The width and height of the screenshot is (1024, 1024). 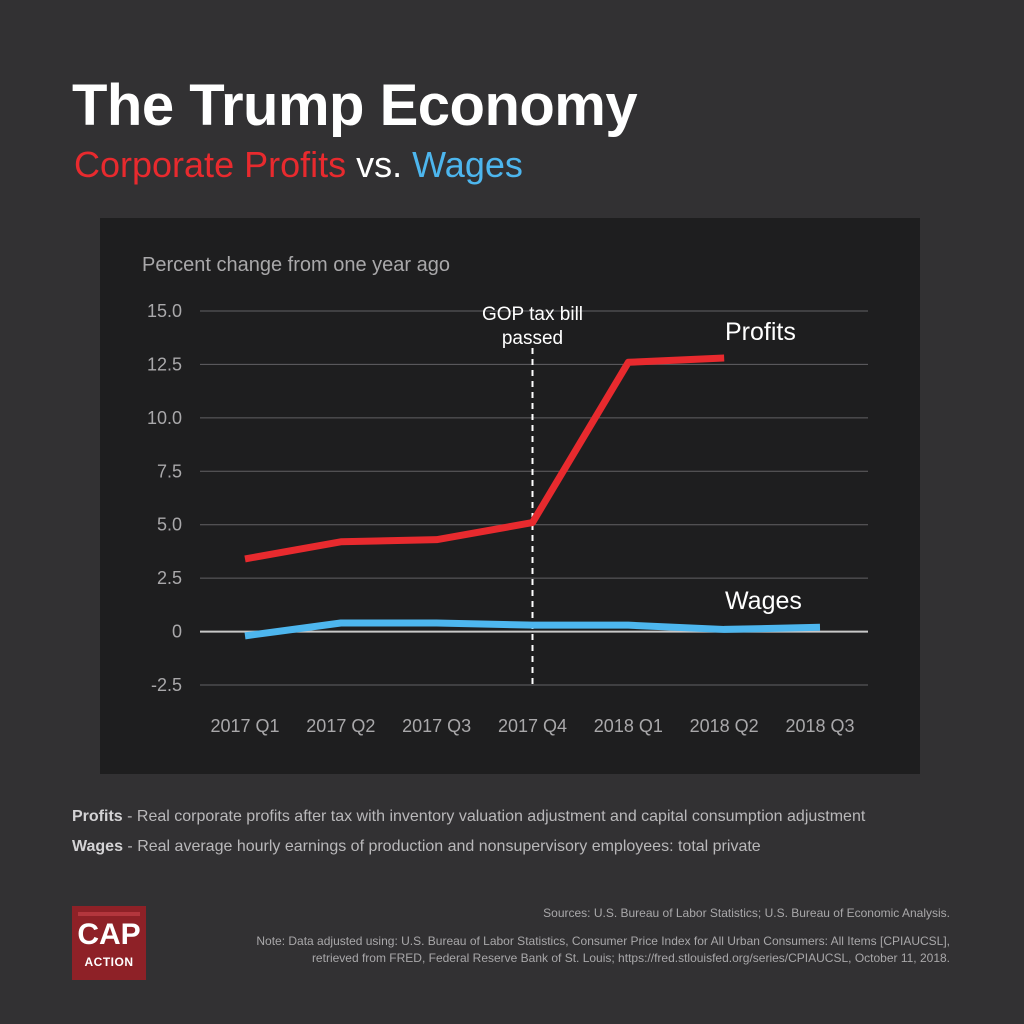 I want to click on y-tick-label: 0, so click(x=177, y=632).